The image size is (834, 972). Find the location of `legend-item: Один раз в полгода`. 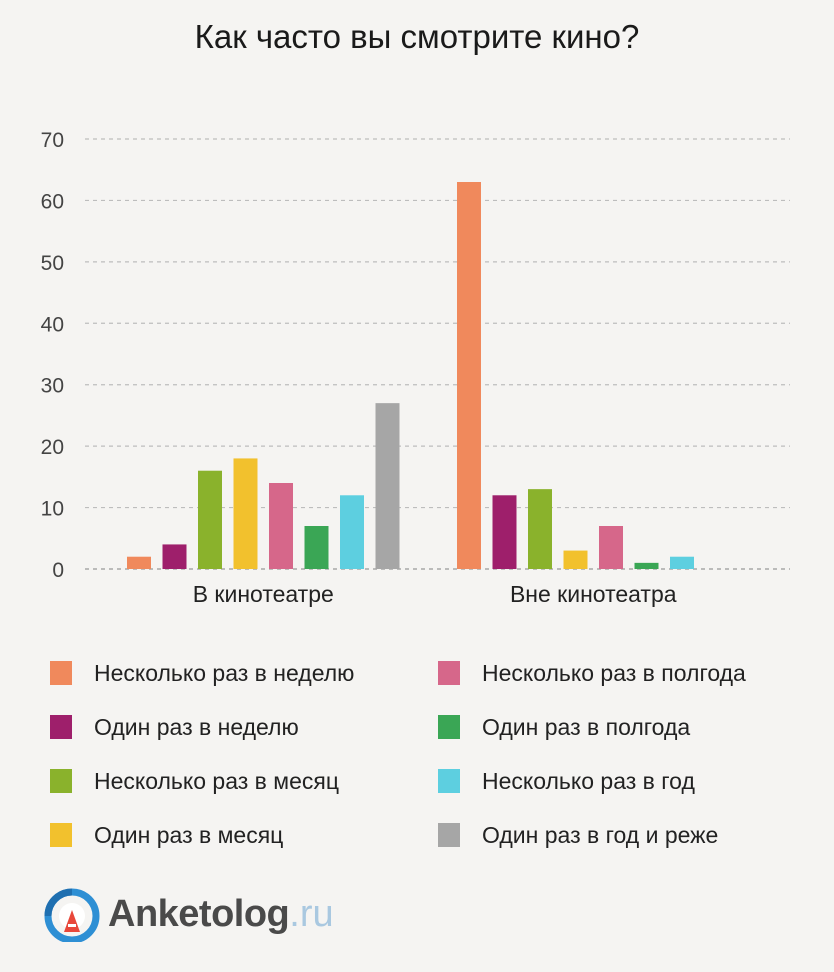

legend-item: Один раз в полгода is located at coordinates (564, 727).